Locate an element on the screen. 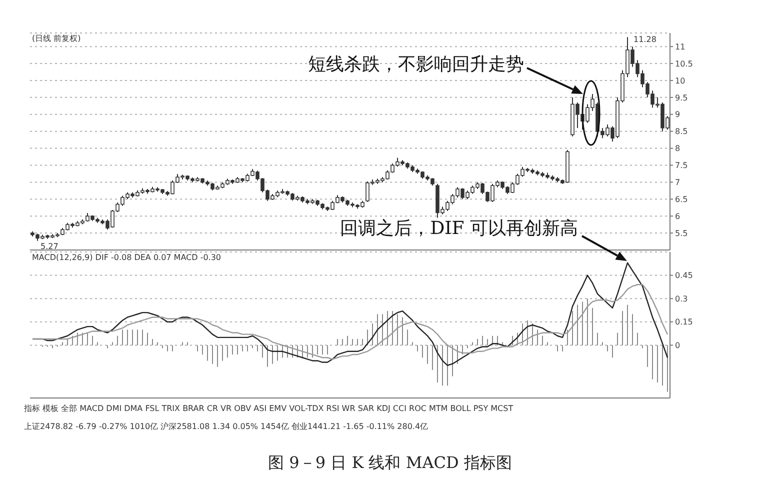 This screenshot has height=486, width=760. text: 5.27 is located at coordinates (49, 246).